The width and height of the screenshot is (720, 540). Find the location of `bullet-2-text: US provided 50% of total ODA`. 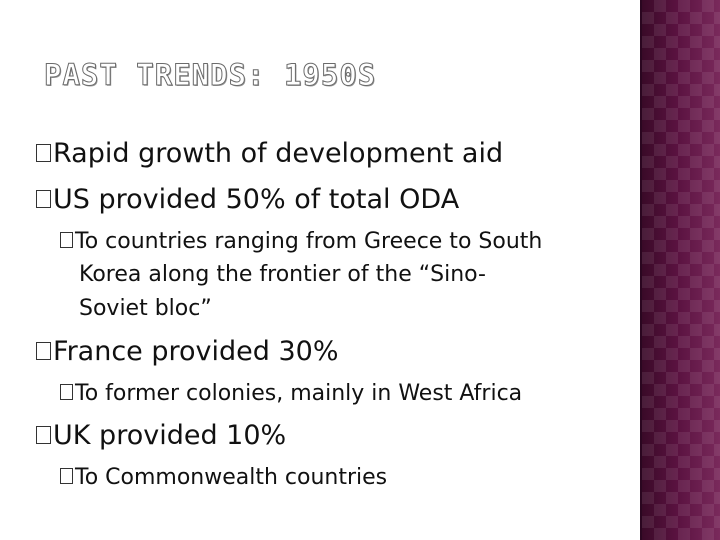

bullet-2-text: US provided 50% of total ODA is located at coordinates (256, 199).